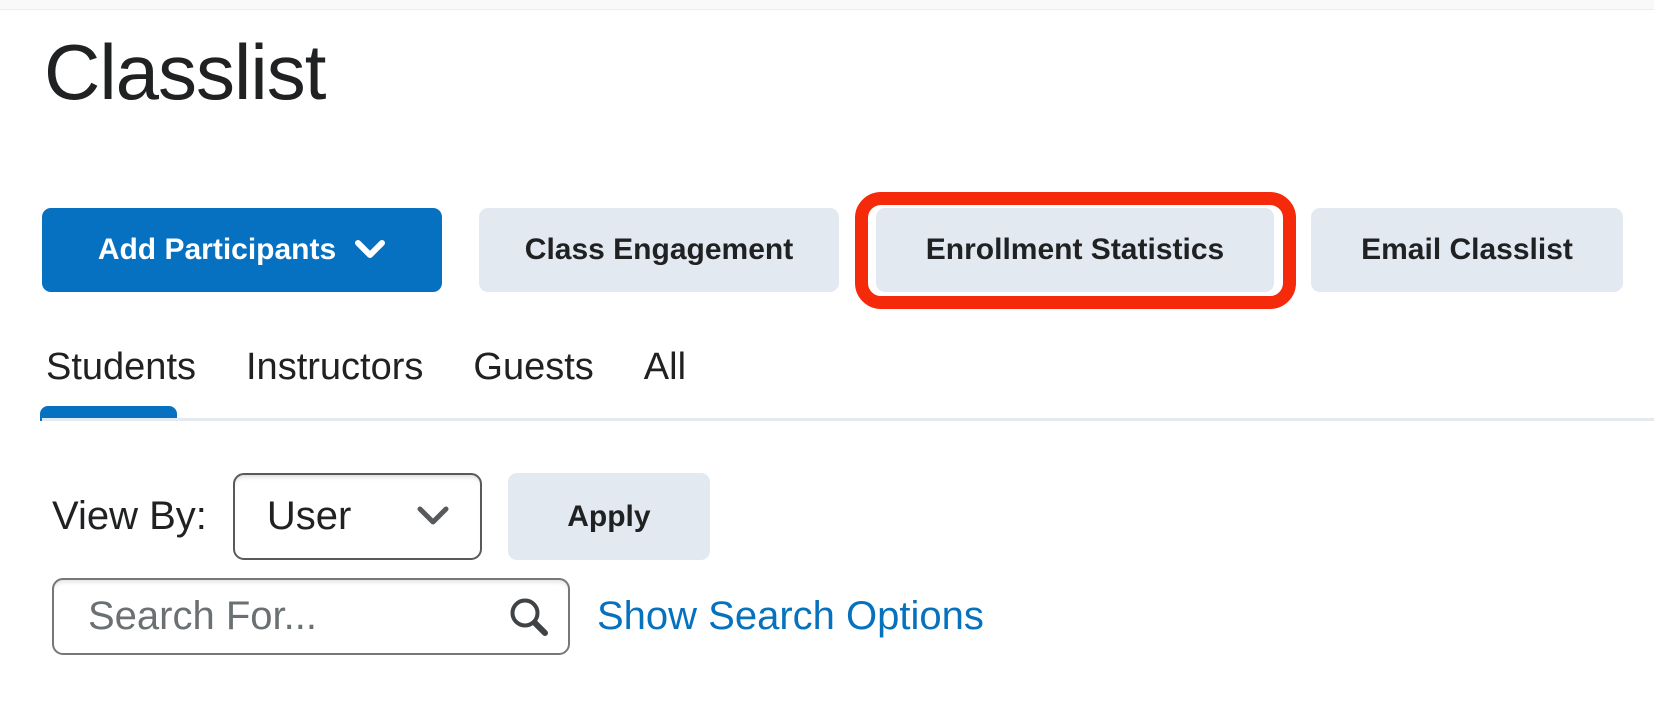 This screenshot has height=714, width=1654. What do you see at coordinates (185, 72) in the screenshot?
I see `page-title: Classlist` at bounding box center [185, 72].